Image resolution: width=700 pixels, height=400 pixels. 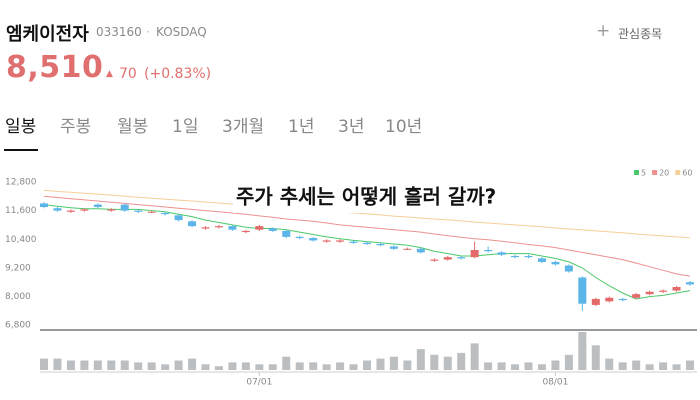 What do you see at coordinates (119, 32) in the screenshot?
I see `stock-code: 033160` at bounding box center [119, 32].